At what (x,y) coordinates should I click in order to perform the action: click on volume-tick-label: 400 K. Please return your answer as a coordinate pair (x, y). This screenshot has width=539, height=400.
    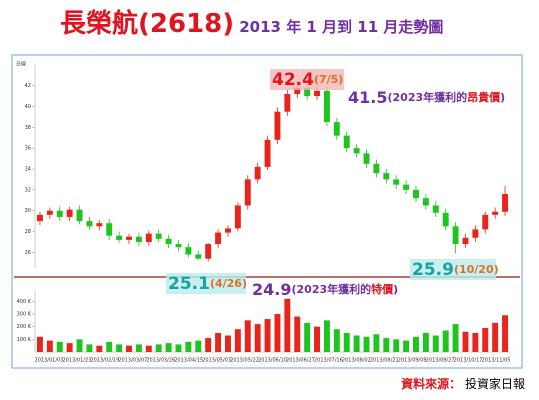
    Looking at the image, I should click on (24, 302).